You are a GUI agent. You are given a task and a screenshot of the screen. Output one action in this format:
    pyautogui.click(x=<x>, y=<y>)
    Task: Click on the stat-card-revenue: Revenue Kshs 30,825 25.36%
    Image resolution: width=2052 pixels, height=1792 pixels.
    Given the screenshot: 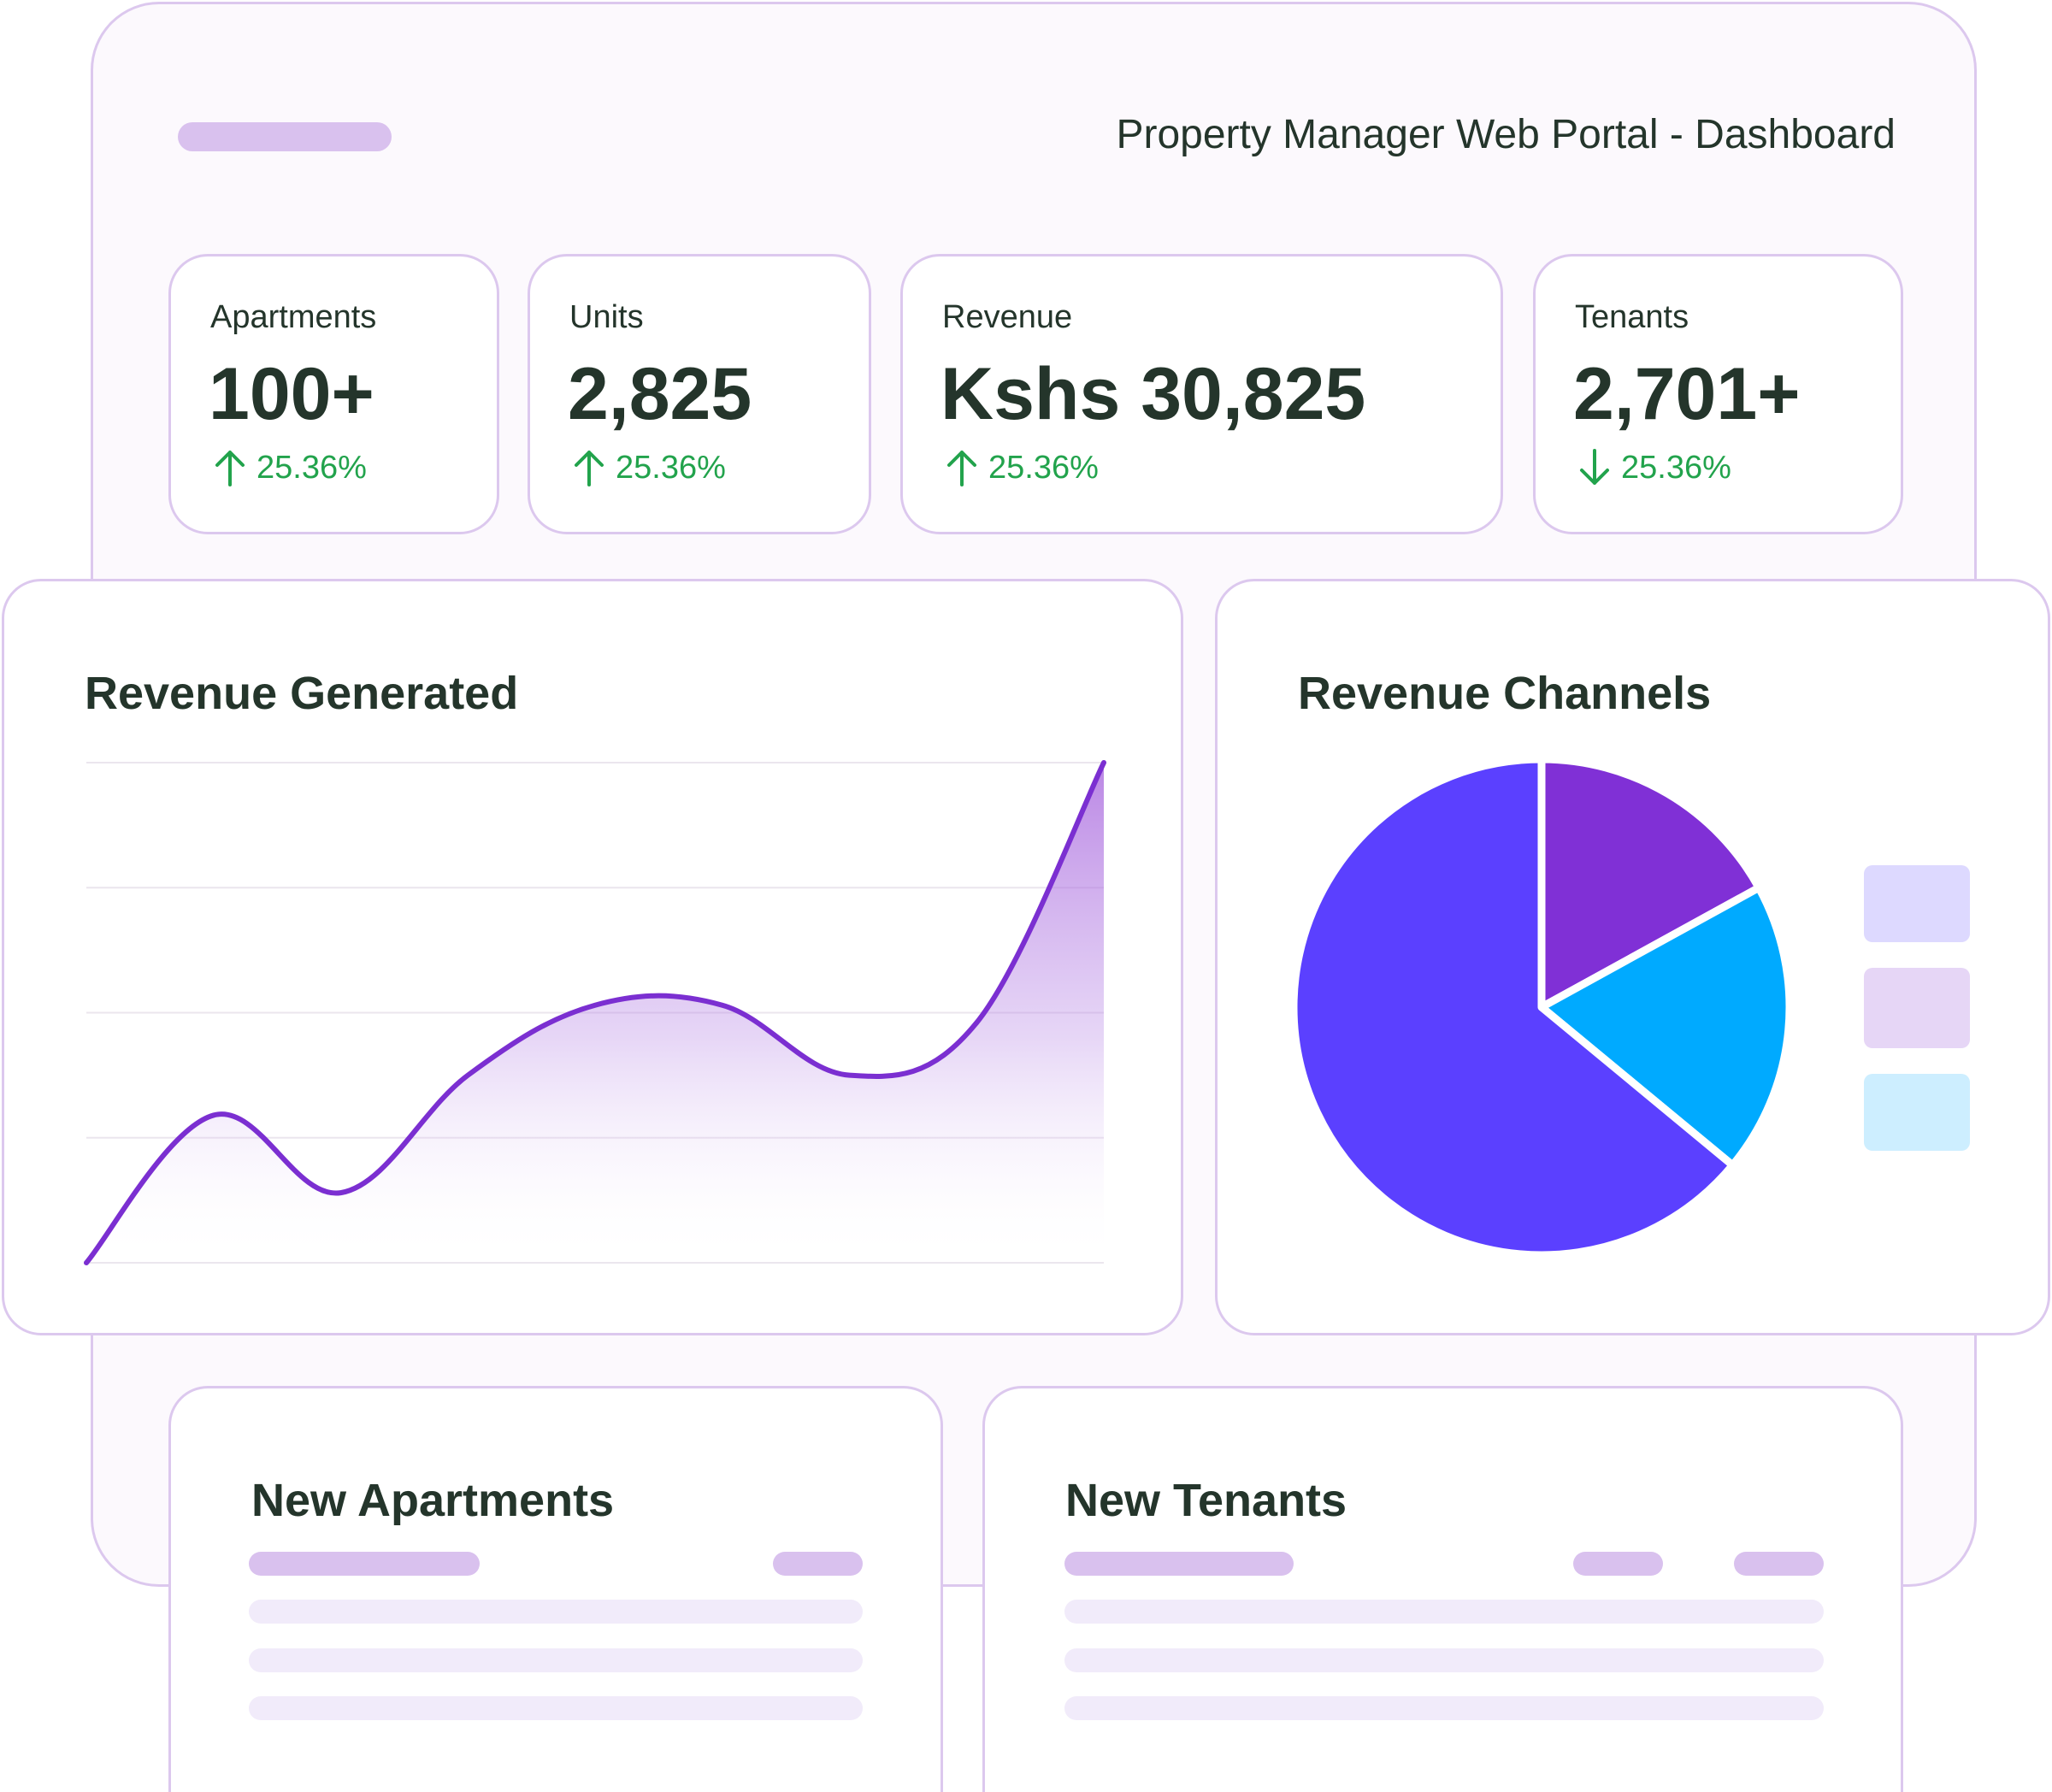 What is the action you would take?
    pyautogui.click(x=1201, y=394)
    